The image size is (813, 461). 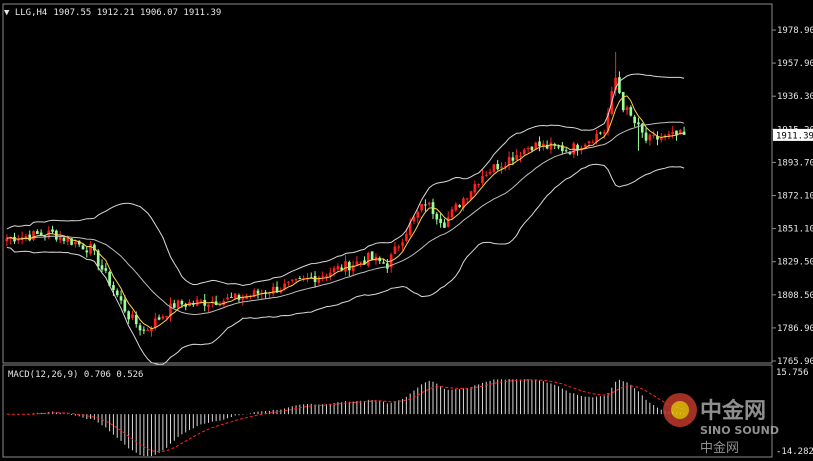 What do you see at coordinates (9, 13) in the screenshot?
I see `collapse-arrow-icon: ▼` at bounding box center [9, 13].